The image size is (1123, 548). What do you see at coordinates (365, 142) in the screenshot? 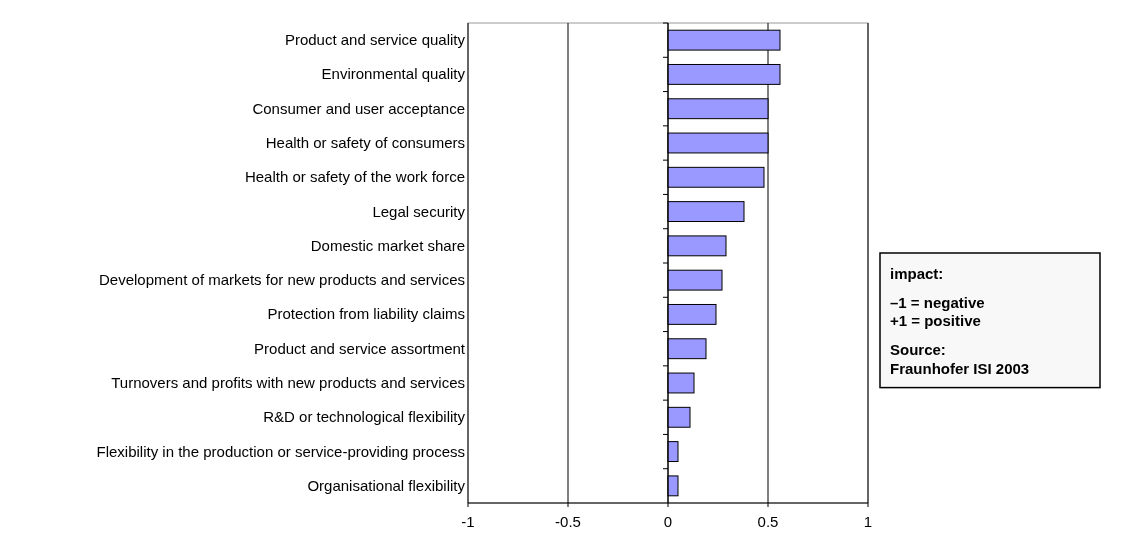
I see `y-tick-label: Health or safety of consumers` at bounding box center [365, 142].